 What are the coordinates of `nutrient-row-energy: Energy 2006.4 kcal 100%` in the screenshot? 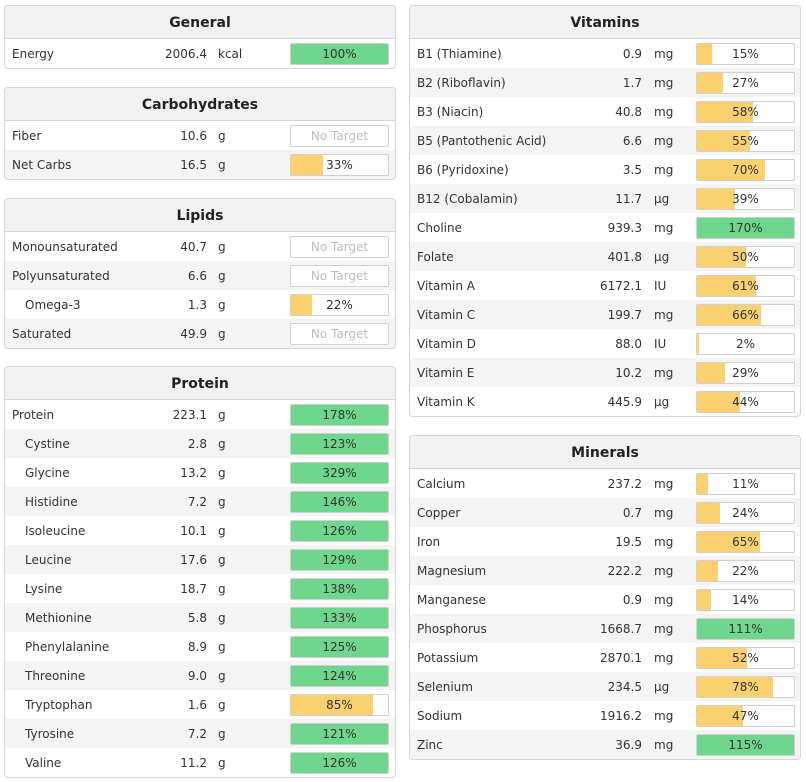 It's located at (200, 53).